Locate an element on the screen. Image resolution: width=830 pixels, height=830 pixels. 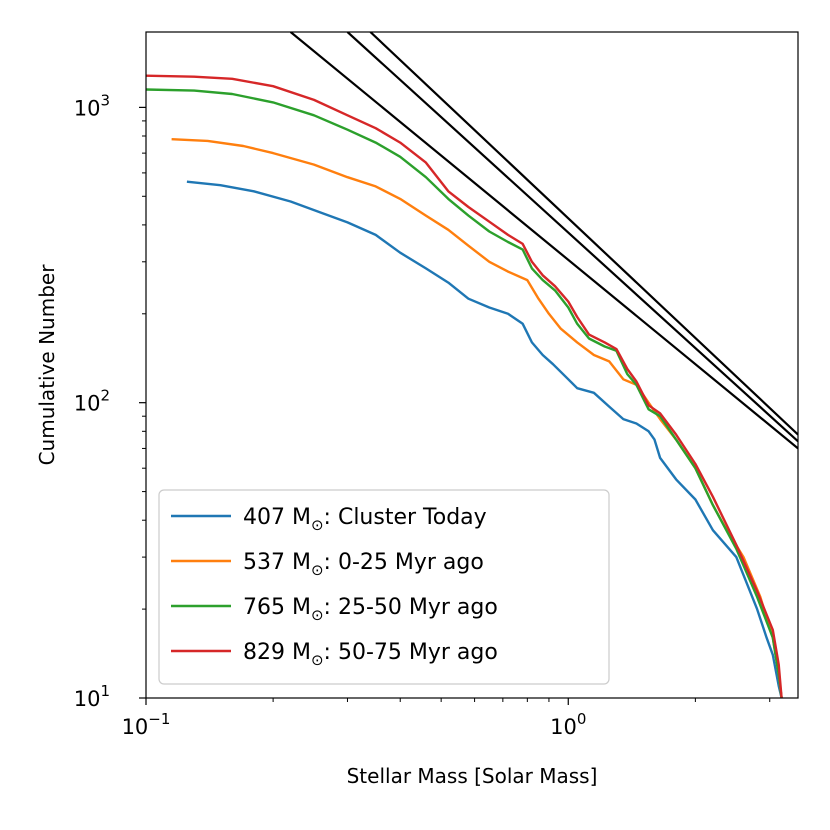
legend-label-1: 407 M⊙: Cluster Today is located at coordinates (365, 519).